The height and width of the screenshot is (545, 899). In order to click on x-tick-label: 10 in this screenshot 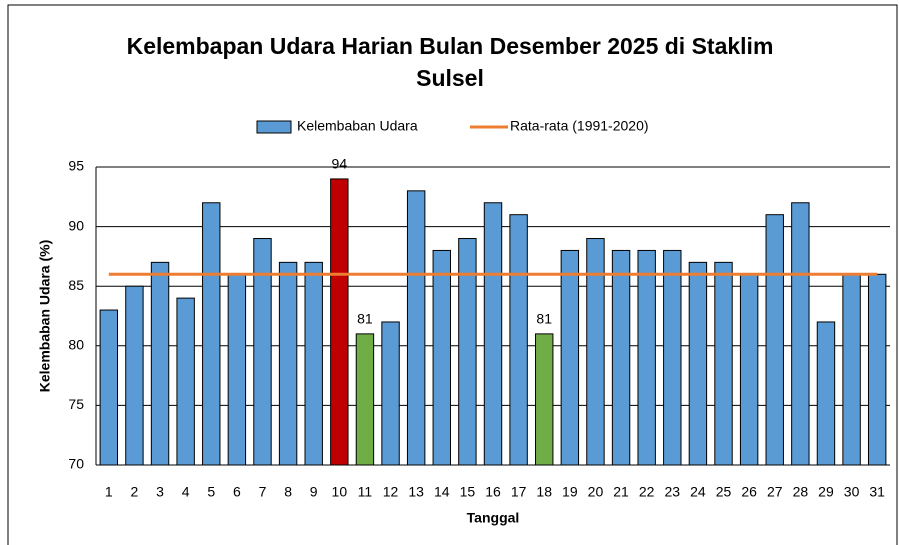, I will do `click(340, 492)`.